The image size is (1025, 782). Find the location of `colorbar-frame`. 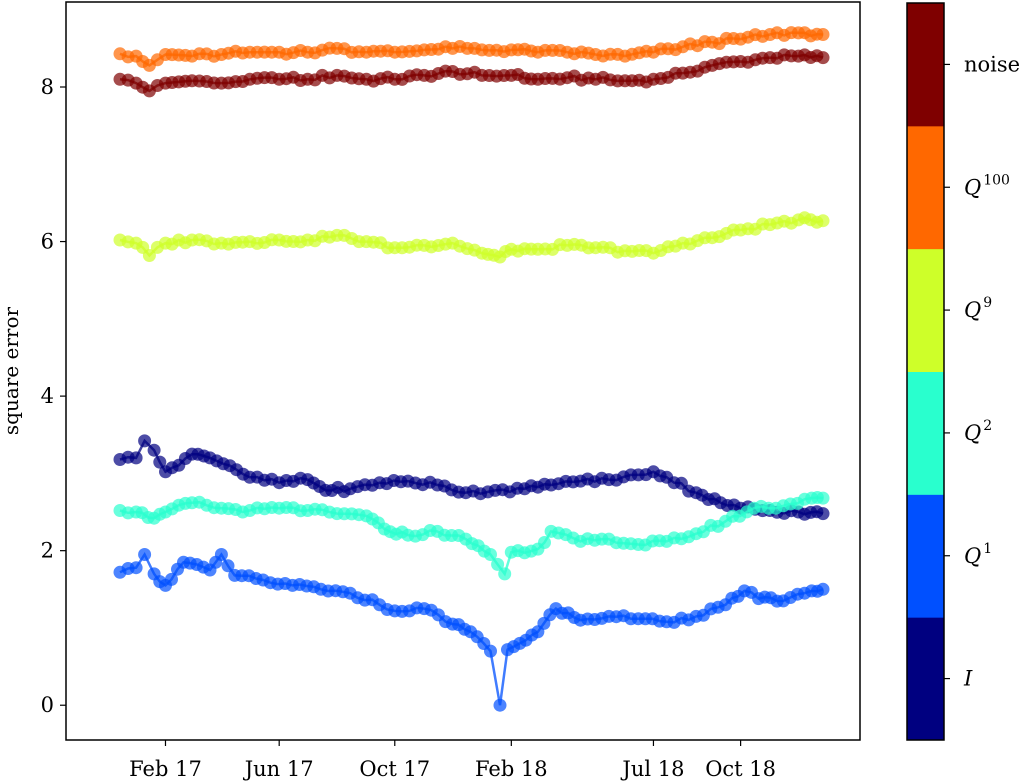

colorbar-frame is located at coordinates (925, 371).